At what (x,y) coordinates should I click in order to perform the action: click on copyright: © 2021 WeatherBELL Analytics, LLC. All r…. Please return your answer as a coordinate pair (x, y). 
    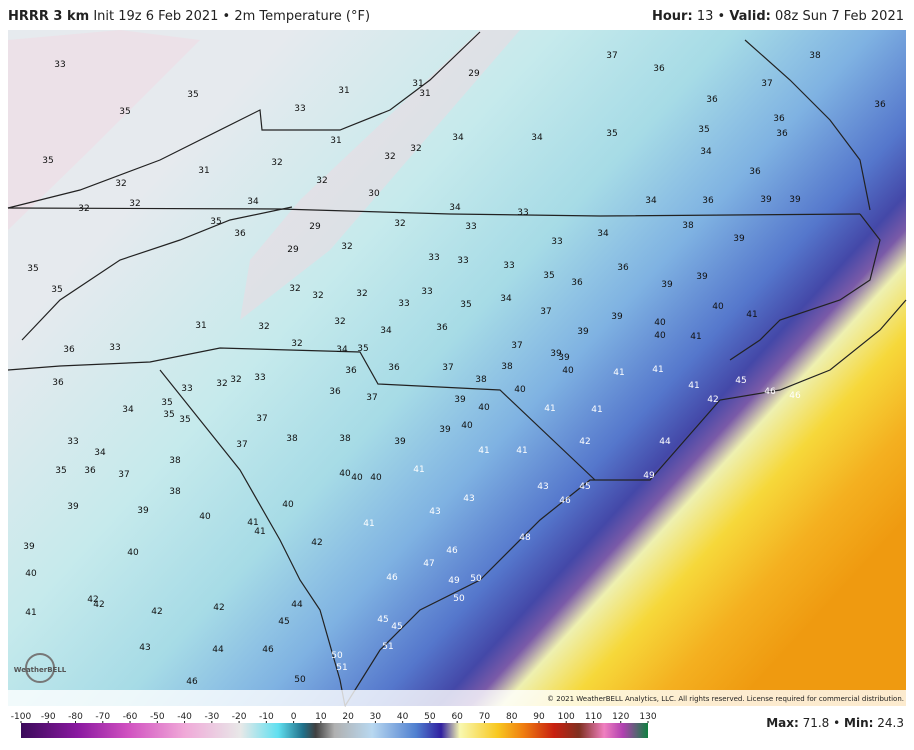
    Looking at the image, I should click on (725, 699).